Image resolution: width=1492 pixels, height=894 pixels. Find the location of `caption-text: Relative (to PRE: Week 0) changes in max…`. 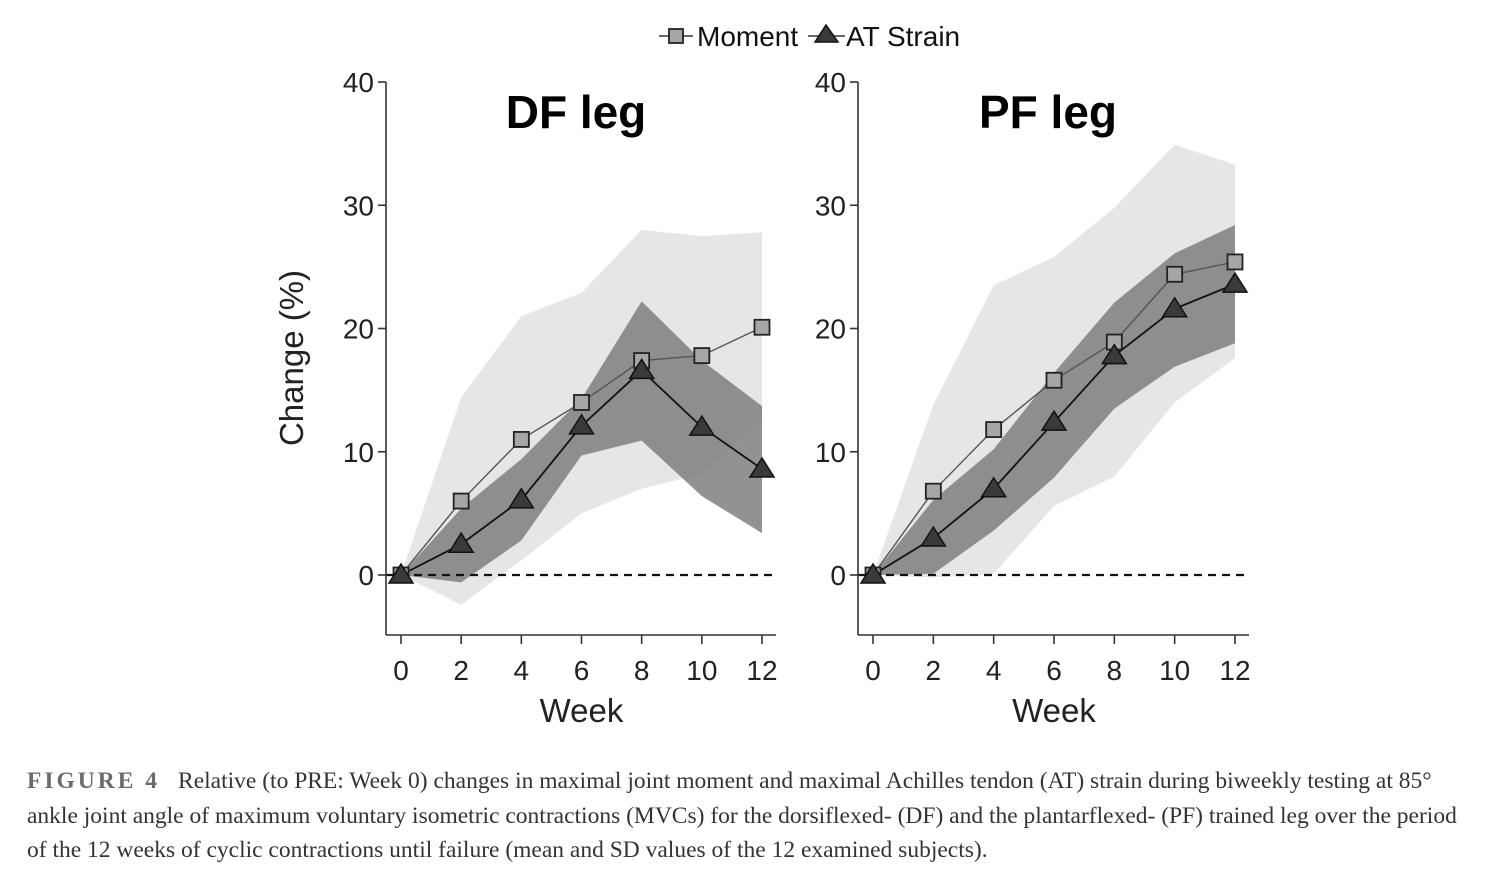

caption-text: Relative (to PRE: Week 0) changes in max… is located at coordinates (742, 815).